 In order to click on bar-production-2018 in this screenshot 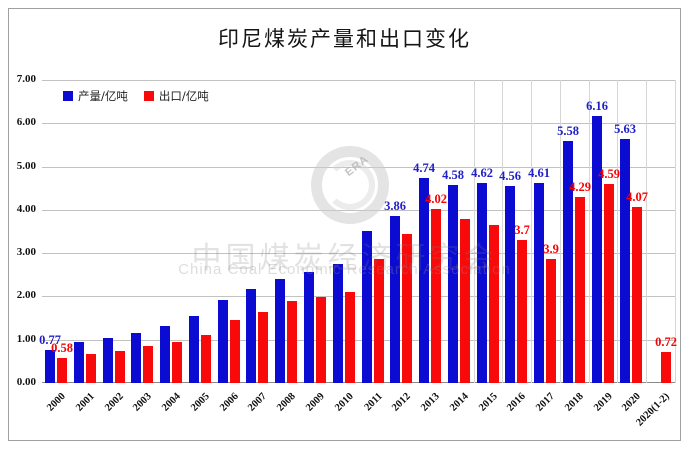, I will do `click(568, 262)`.